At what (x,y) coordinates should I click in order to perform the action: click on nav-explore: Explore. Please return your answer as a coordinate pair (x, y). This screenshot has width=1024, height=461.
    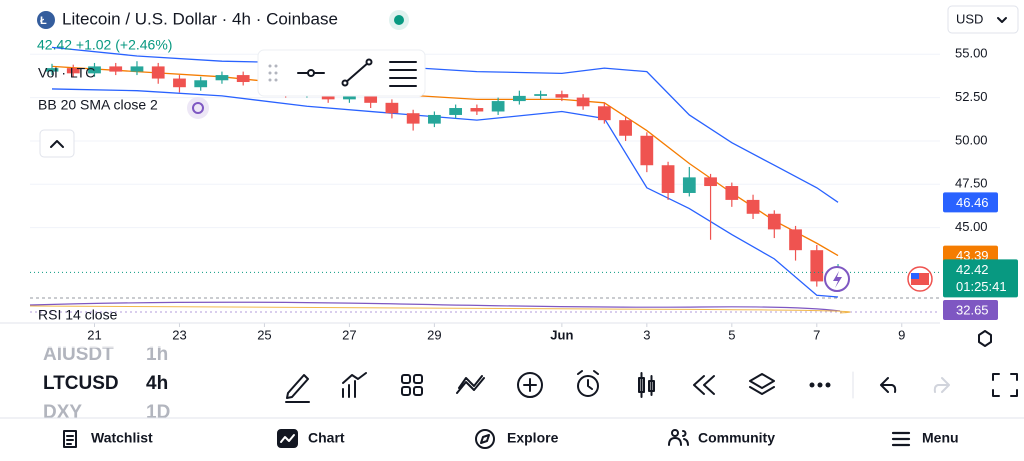
    Looking at the image, I should click on (533, 438).